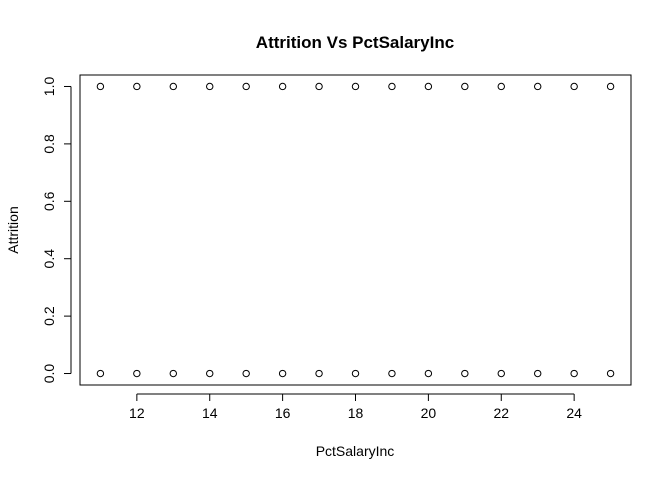 Image resolution: width=672 pixels, height=480 pixels. Describe the element at coordinates (355, 42) in the screenshot. I see `chart-title: Attrition Vs PctSalaryInc` at that location.